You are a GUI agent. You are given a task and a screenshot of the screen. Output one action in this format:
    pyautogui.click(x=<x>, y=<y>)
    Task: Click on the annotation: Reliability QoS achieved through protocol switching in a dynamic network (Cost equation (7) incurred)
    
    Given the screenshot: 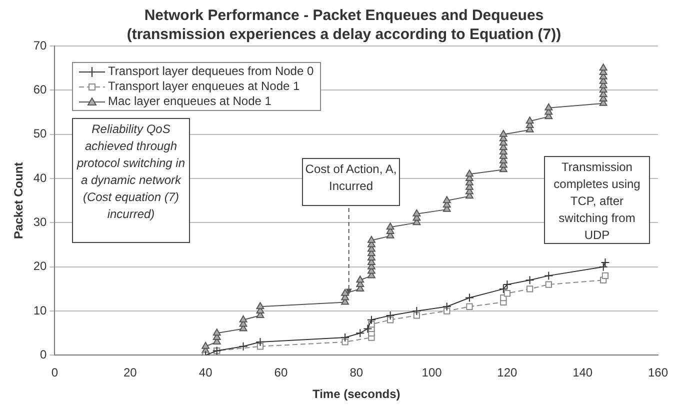 What is the action you would take?
    pyautogui.click(x=131, y=180)
    